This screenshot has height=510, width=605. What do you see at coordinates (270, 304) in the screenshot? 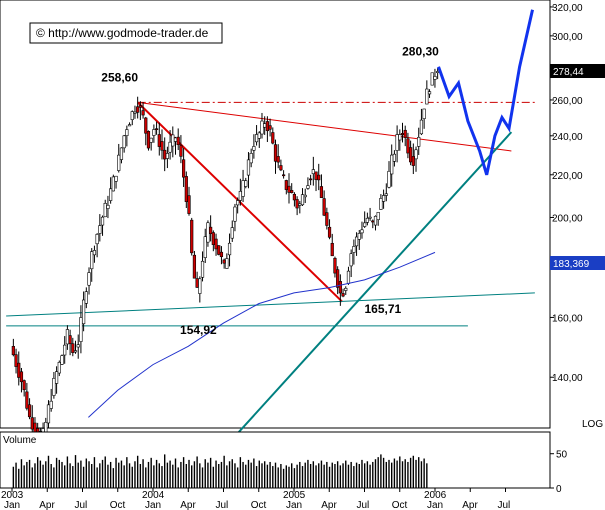
I see `trendline` at bounding box center [270, 304].